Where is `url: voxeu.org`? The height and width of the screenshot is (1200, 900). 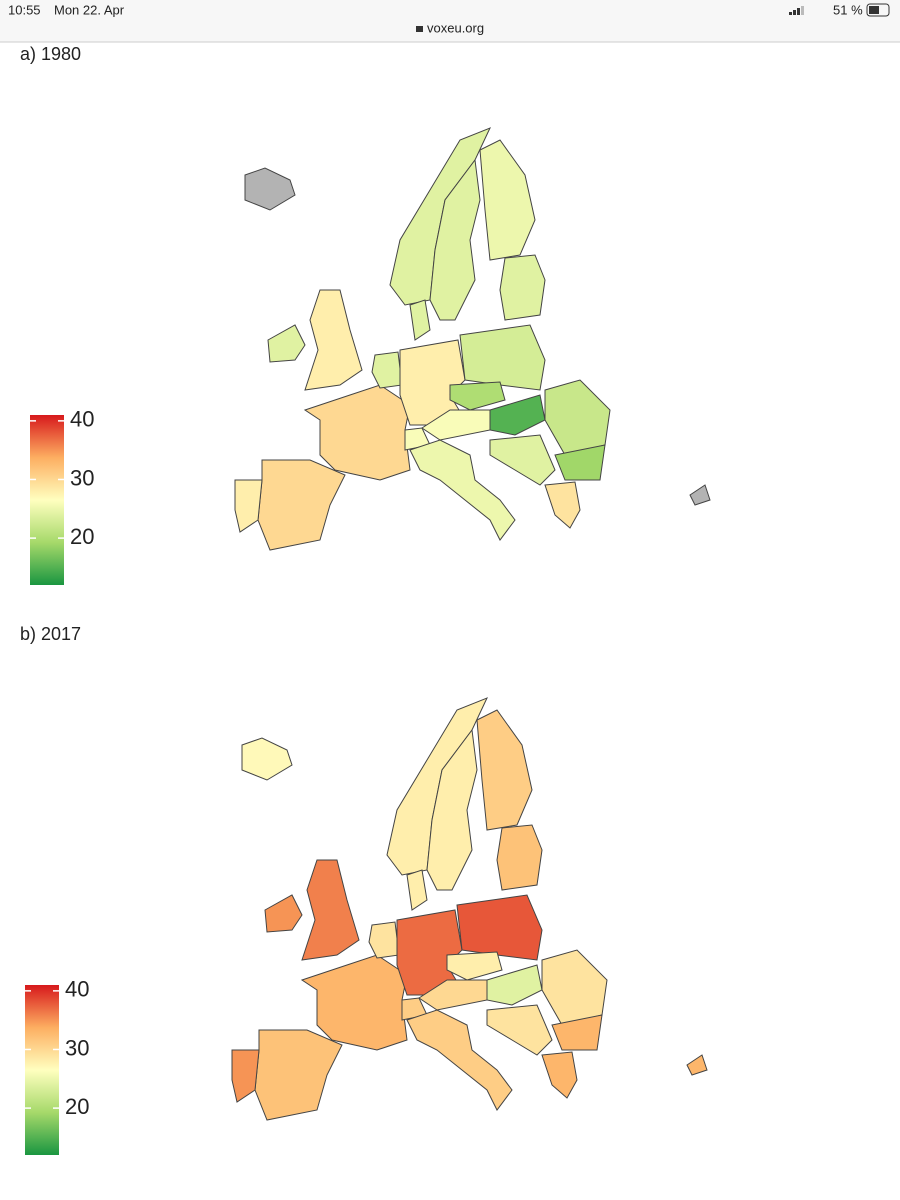 url: voxeu.org is located at coordinates (455, 27).